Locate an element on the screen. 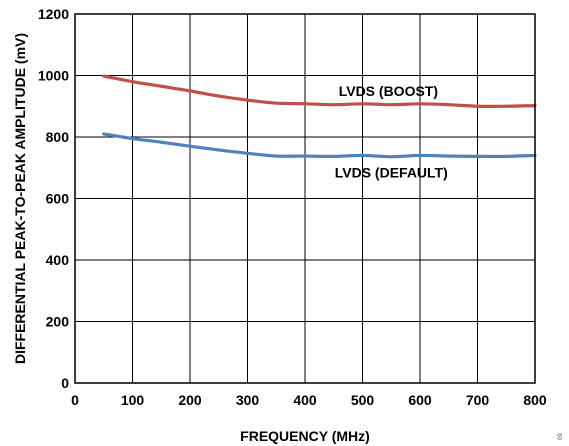  x-tick-label: 400 is located at coordinates (305, 400).